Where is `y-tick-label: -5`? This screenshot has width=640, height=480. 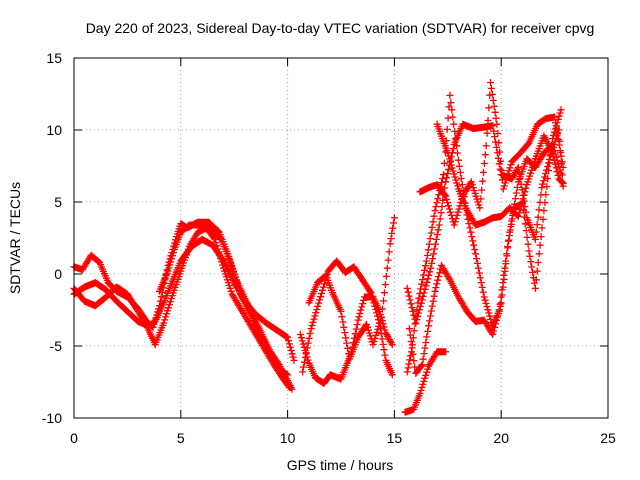
y-tick-label: -5 is located at coordinates (56, 346).